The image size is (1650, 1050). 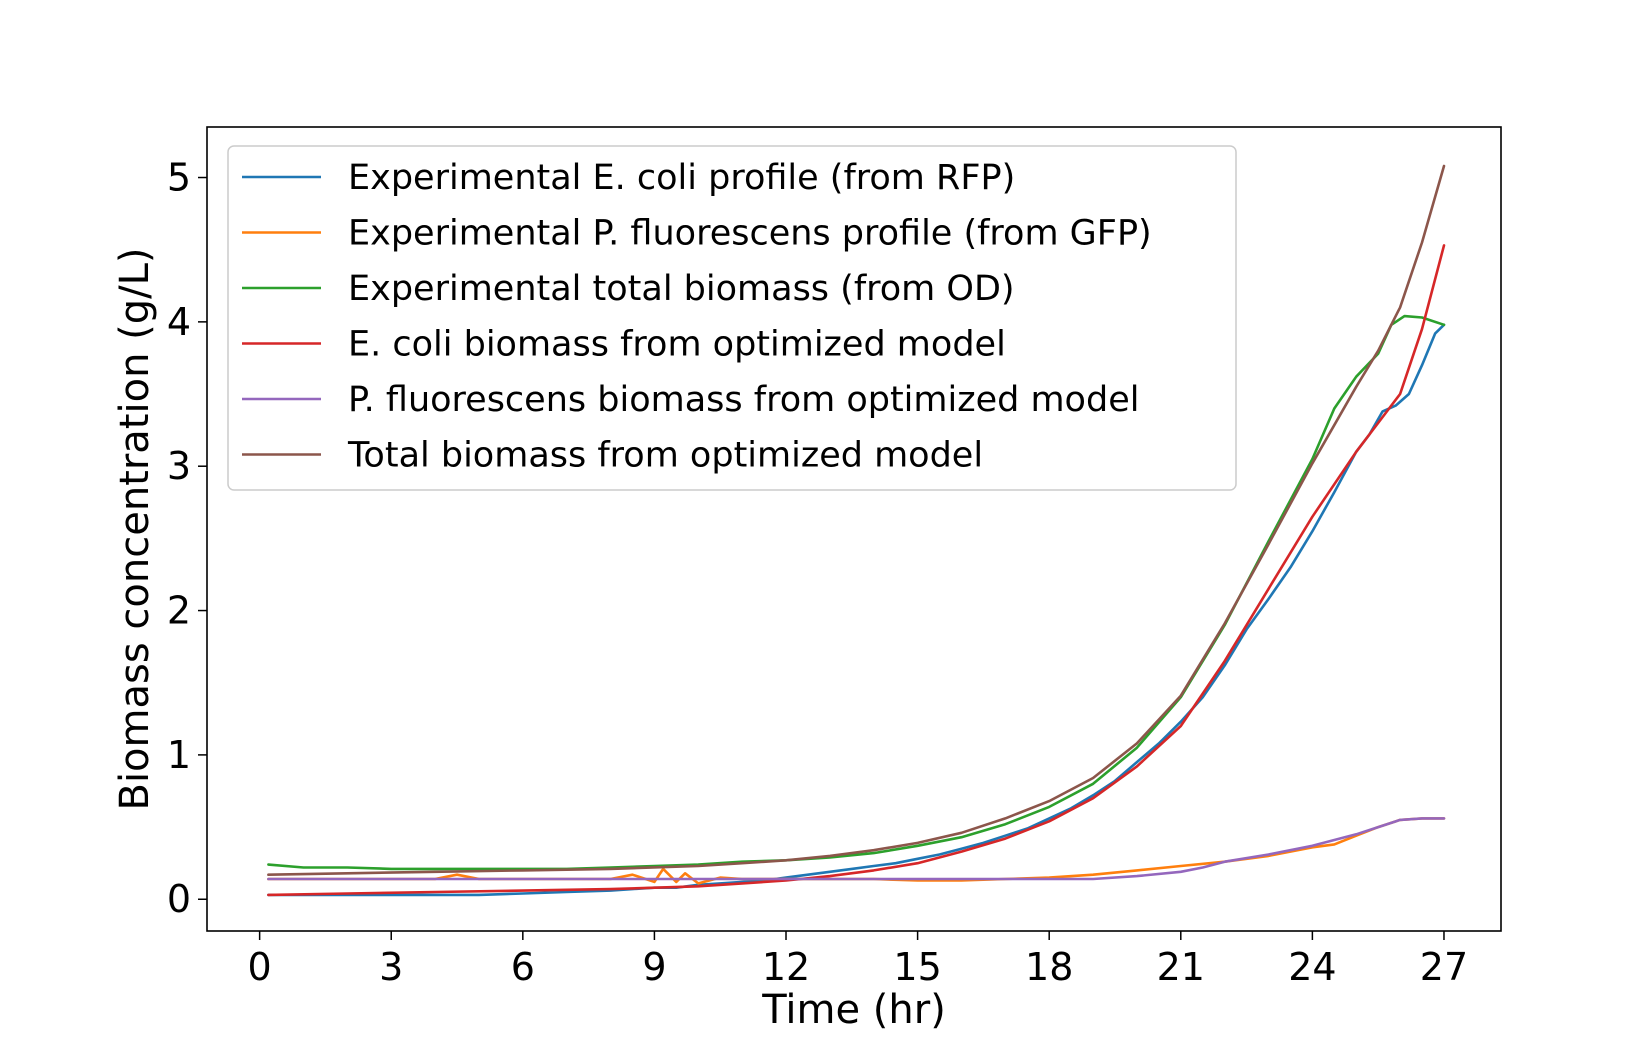 I want to click on x-tick-label: 24, so click(x=1312, y=967).